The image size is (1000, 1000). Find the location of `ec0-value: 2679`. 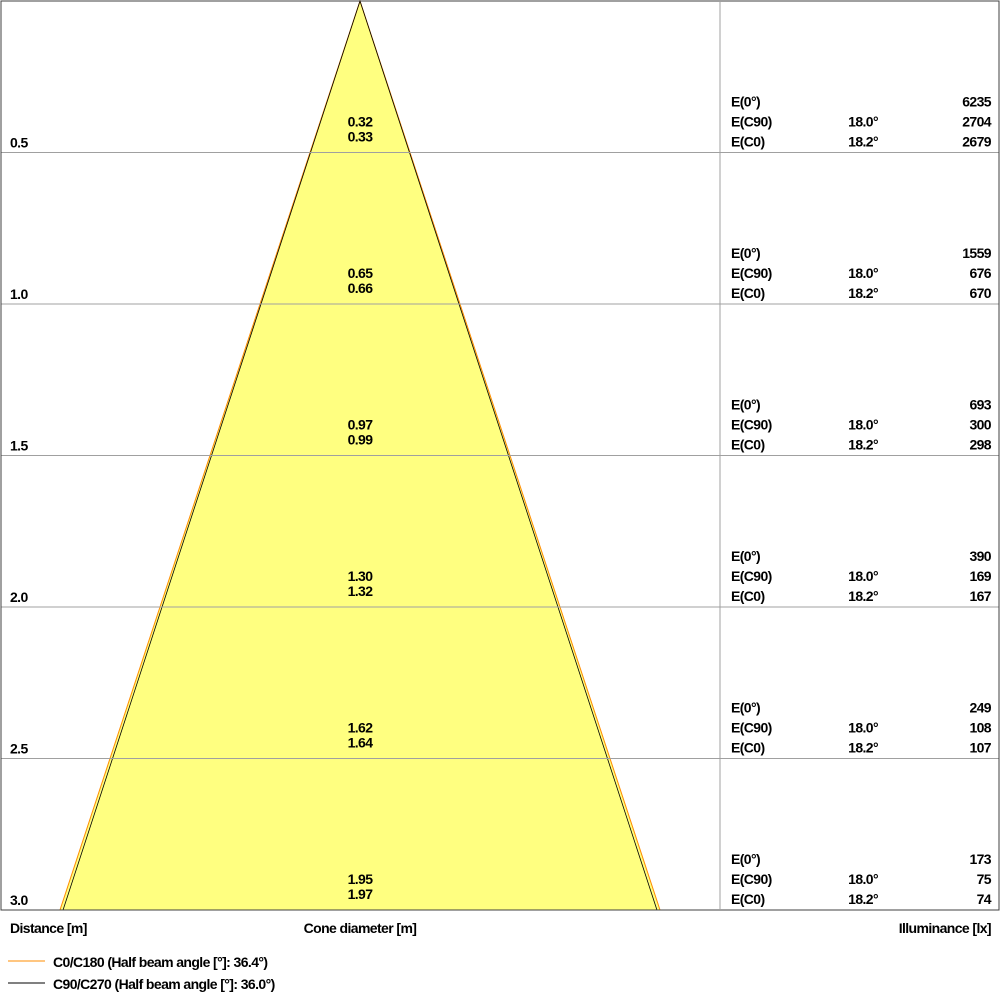

ec0-value: 2679 is located at coordinates (977, 142).